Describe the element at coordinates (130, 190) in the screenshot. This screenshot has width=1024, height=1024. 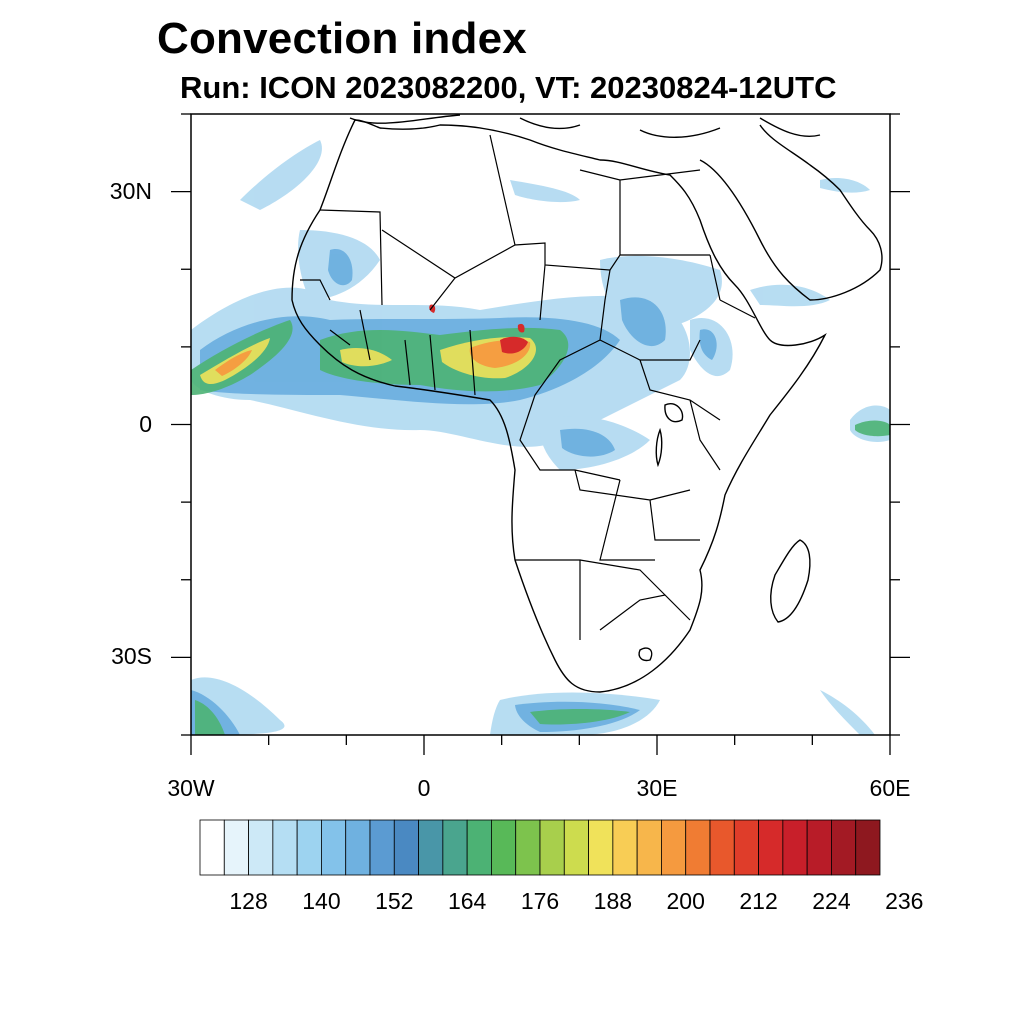
I see `lat-tick-label: 30N` at that location.